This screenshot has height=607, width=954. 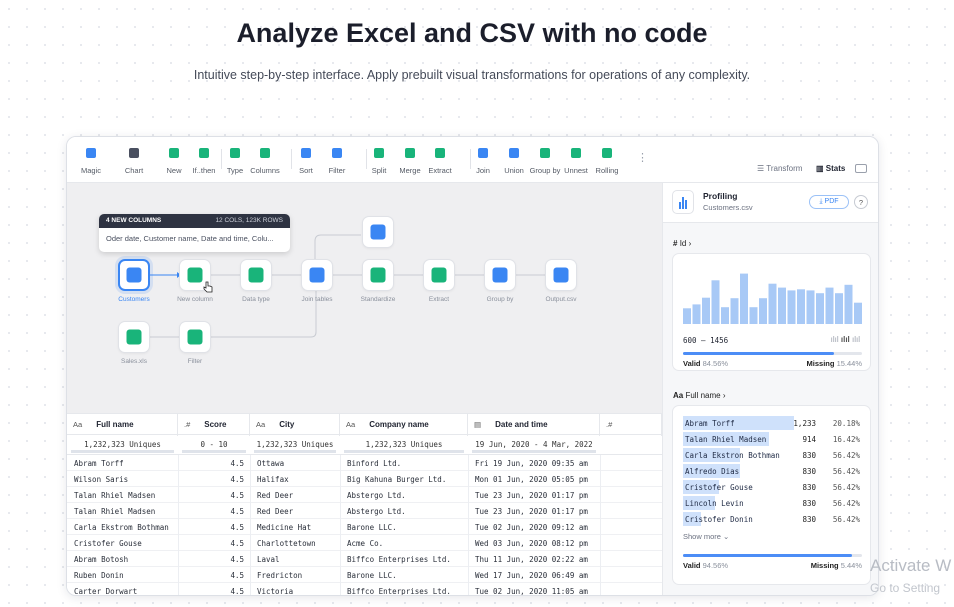 I want to click on group-by-icon, so click(x=545, y=154).